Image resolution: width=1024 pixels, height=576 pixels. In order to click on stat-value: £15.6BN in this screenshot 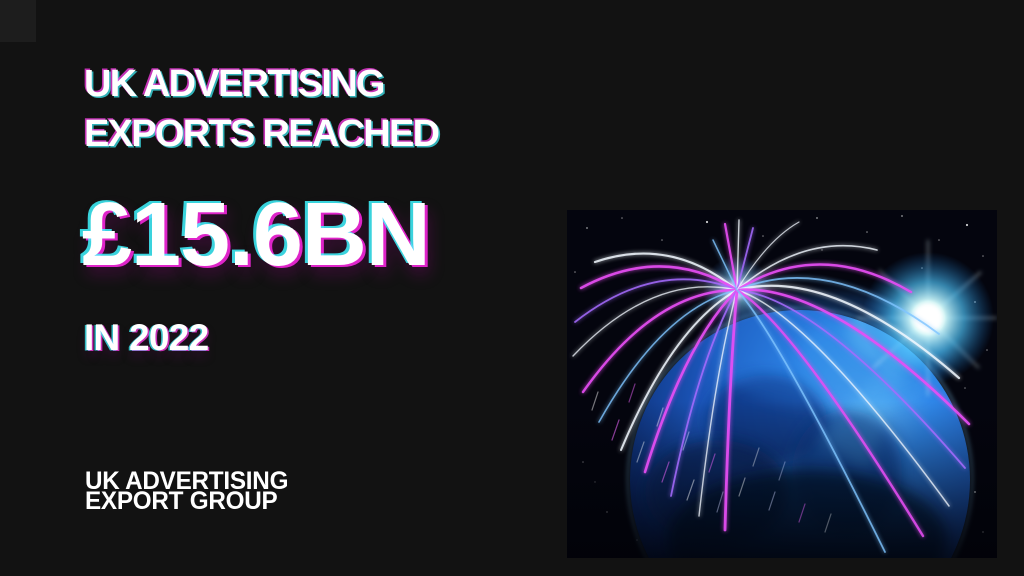, I will do `click(256, 235)`.